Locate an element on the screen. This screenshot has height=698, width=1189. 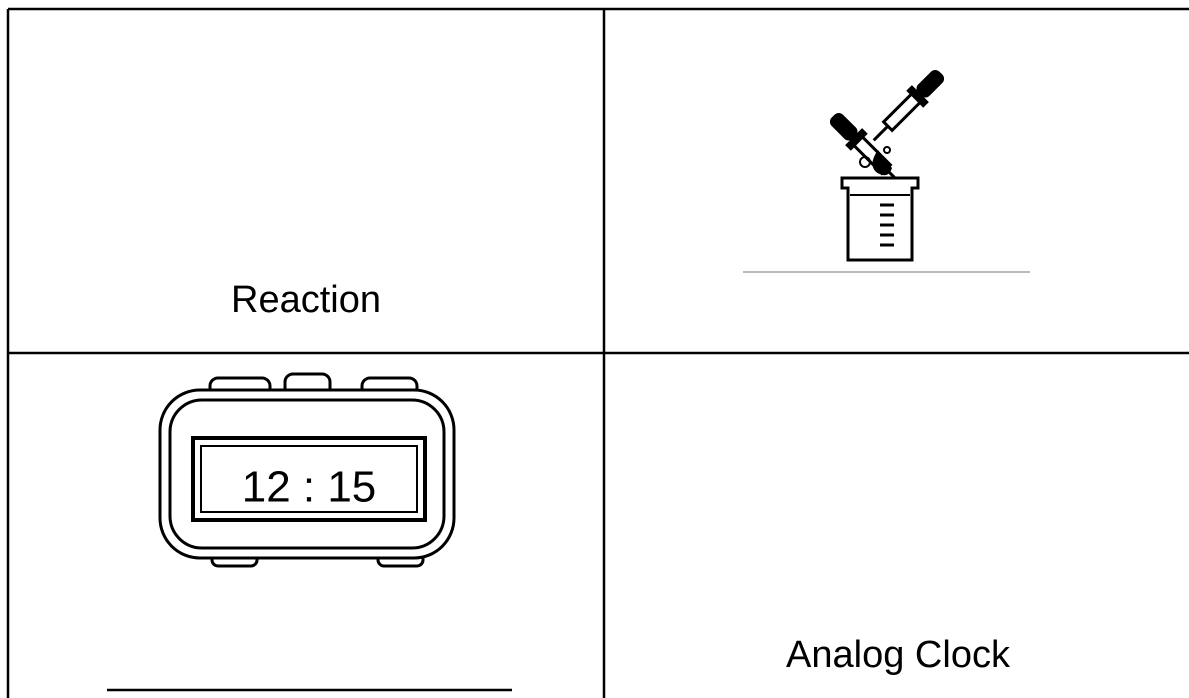
beaker-icon is located at coordinates (886, 171).